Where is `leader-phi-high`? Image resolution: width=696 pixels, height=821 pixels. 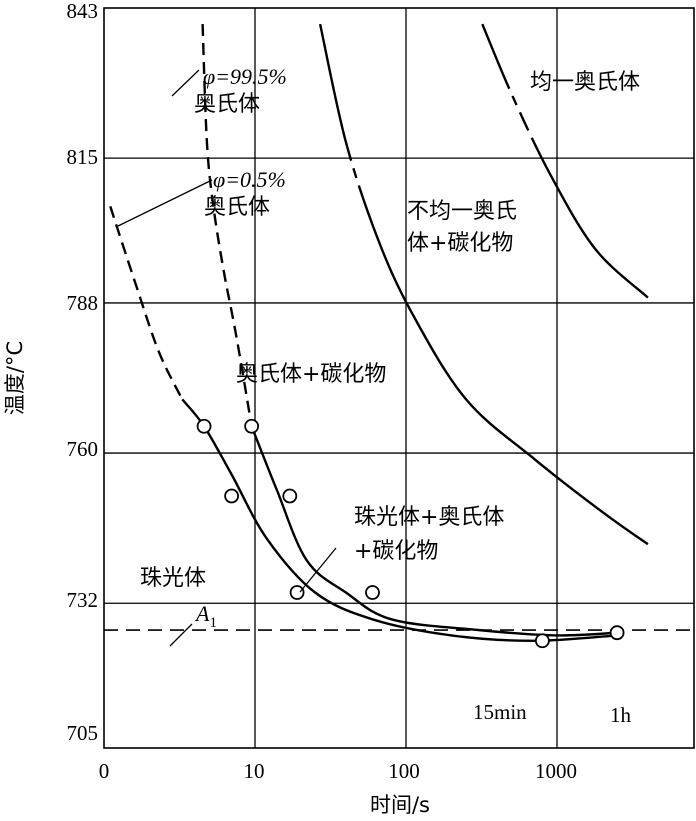 leader-phi-high is located at coordinates (185, 83).